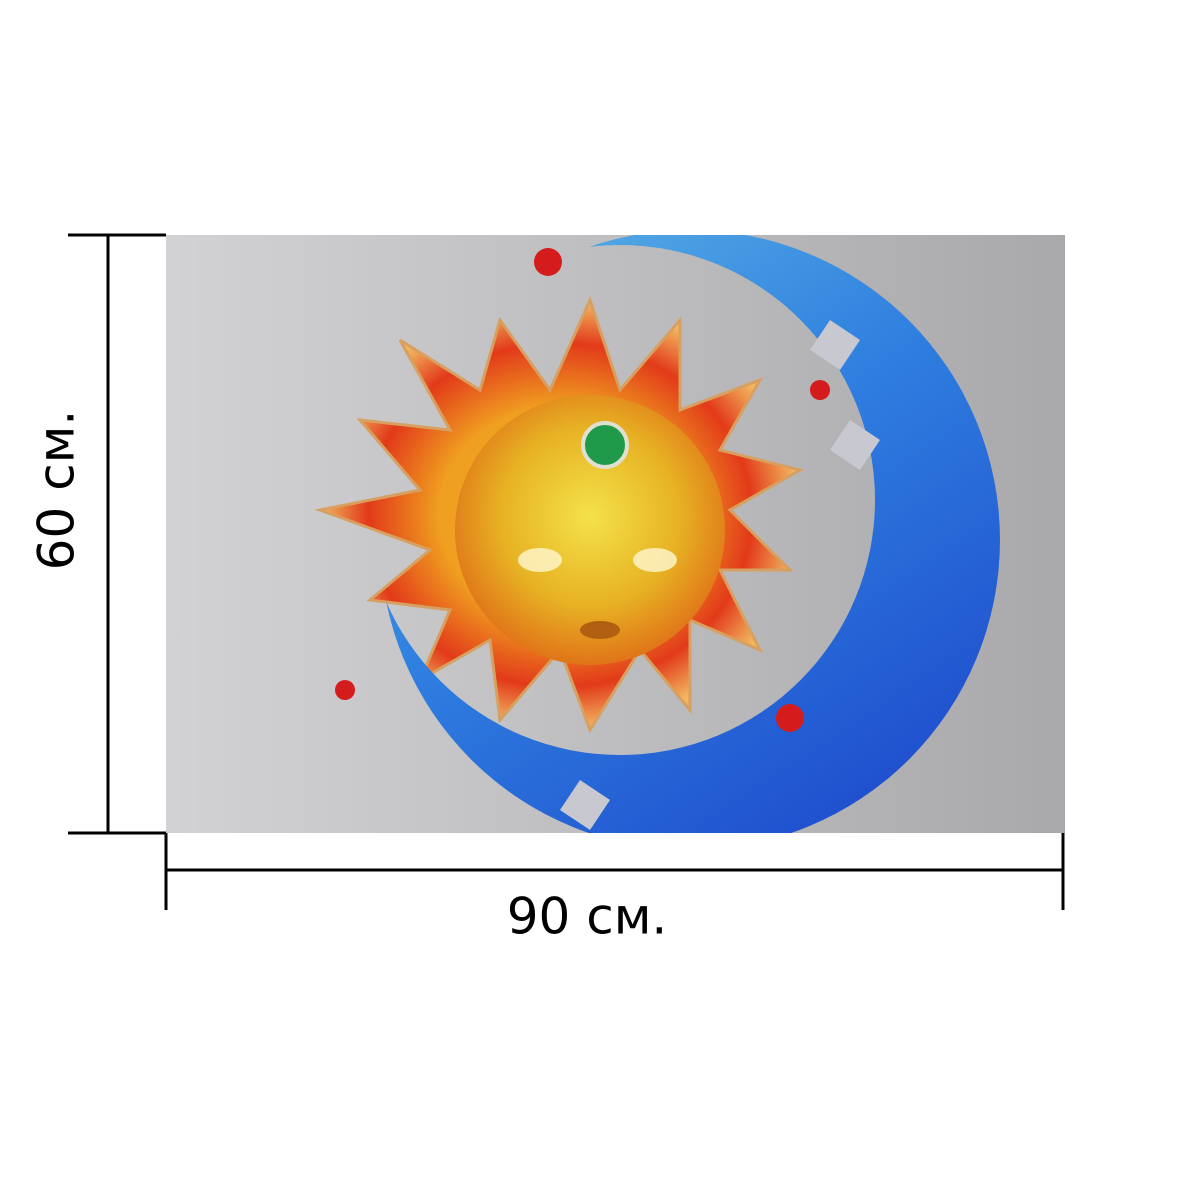 Image resolution: width=1200 pixels, height=1200 pixels. What do you see at coordinates (587, 917) in the screenshot?
I see `width-label: 90 см.` at bounding box center [587, 917].